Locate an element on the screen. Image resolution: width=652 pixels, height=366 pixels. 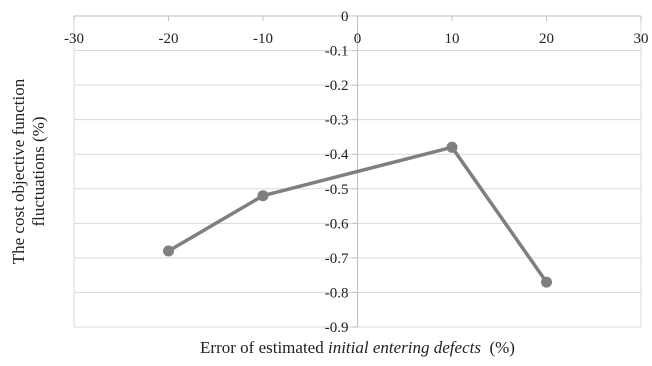
x-tick-label: -30 is located at coordinates (74, 39).